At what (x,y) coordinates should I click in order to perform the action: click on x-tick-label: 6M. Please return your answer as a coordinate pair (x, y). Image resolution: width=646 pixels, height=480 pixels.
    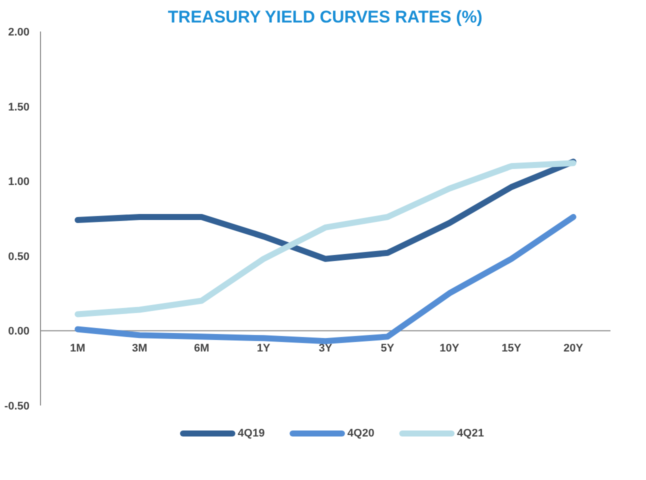
    Looking at the image, I should click on (202, 348).